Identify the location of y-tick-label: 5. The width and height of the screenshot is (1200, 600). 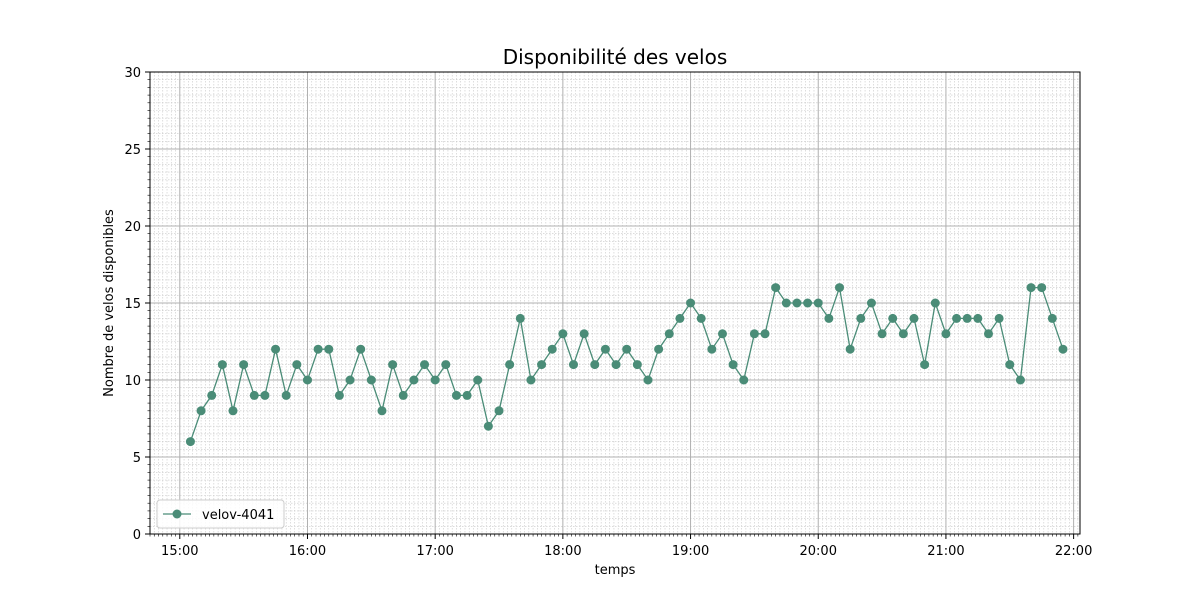
(137, 458).